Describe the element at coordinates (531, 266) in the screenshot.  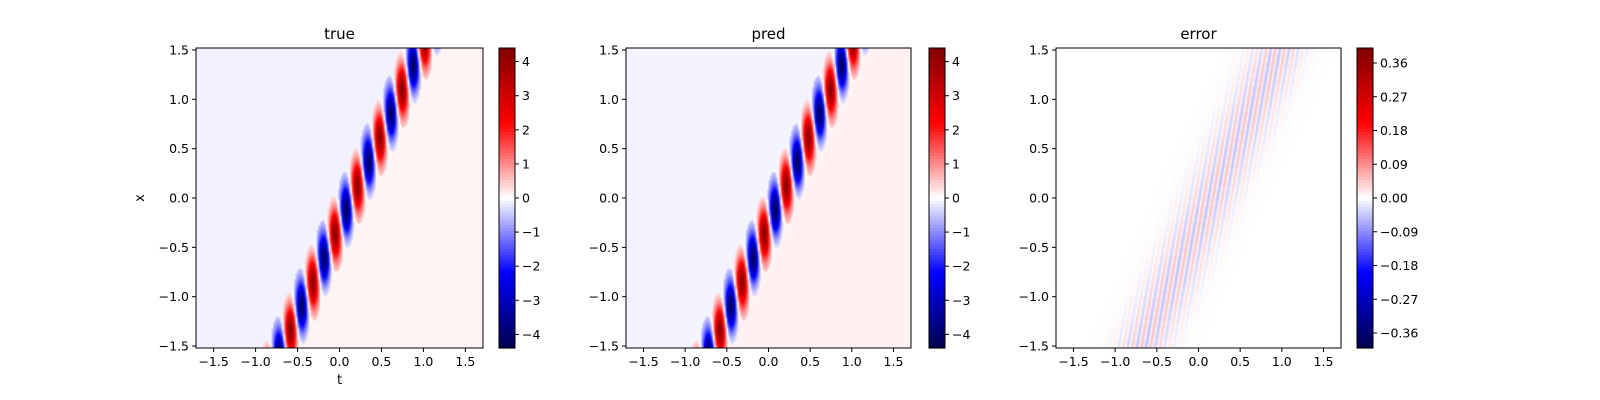
I see `colorbar-tick-label: −2` at that location.